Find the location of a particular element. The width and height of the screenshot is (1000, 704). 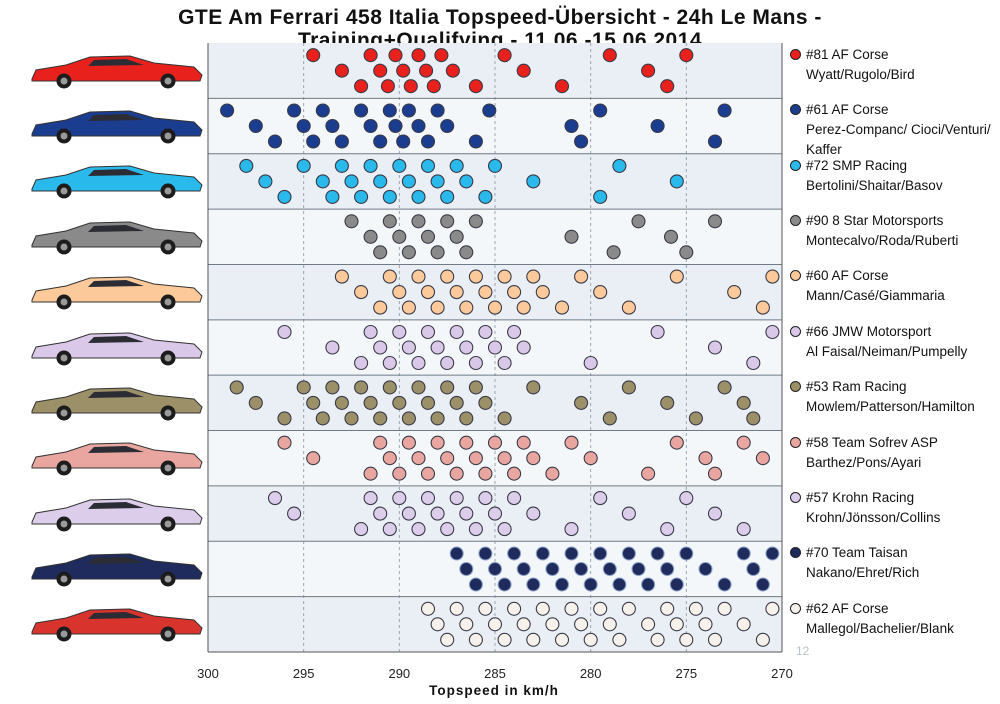

legend-drivers-label: Al Faisal/Neiman/Pumpelly is located at coordinates (887, 351).